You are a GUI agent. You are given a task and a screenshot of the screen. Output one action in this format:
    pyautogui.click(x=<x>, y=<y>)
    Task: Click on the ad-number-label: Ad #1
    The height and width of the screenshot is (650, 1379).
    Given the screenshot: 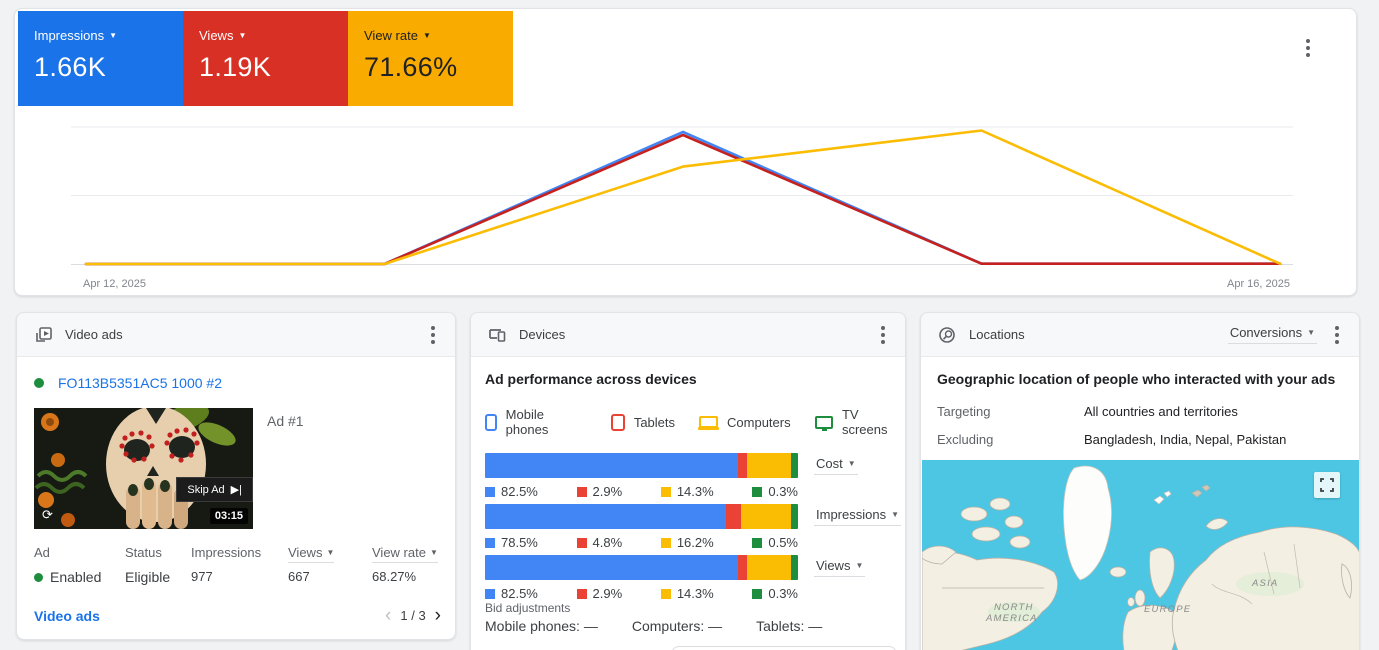 What is the action you would take?
    pyautogui.click(x=285, y=421)
    